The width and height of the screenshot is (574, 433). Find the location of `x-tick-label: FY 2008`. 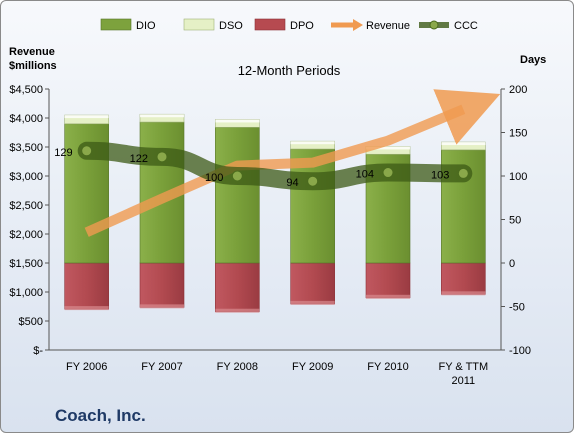

x-tick-label: FY 2008 is located at coordinates (237, 367).